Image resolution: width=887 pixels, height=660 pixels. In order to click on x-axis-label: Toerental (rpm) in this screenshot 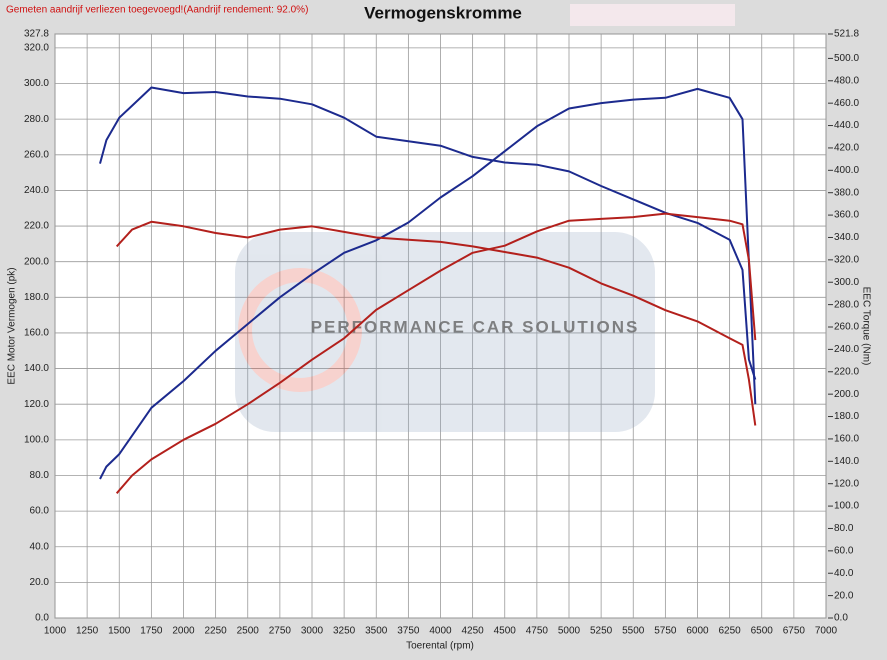, I will do `click(440, 646)`.